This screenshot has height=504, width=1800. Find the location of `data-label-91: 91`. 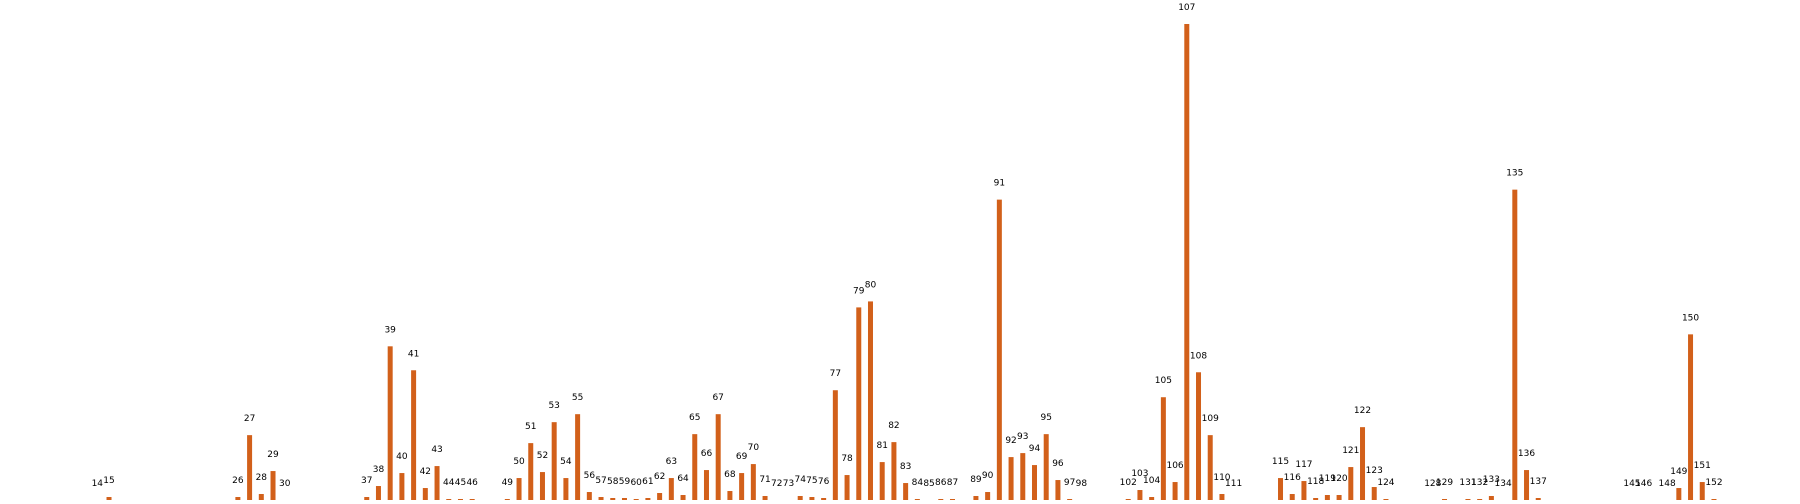

data-label-91: 91 is located at coordinates (999, 184).